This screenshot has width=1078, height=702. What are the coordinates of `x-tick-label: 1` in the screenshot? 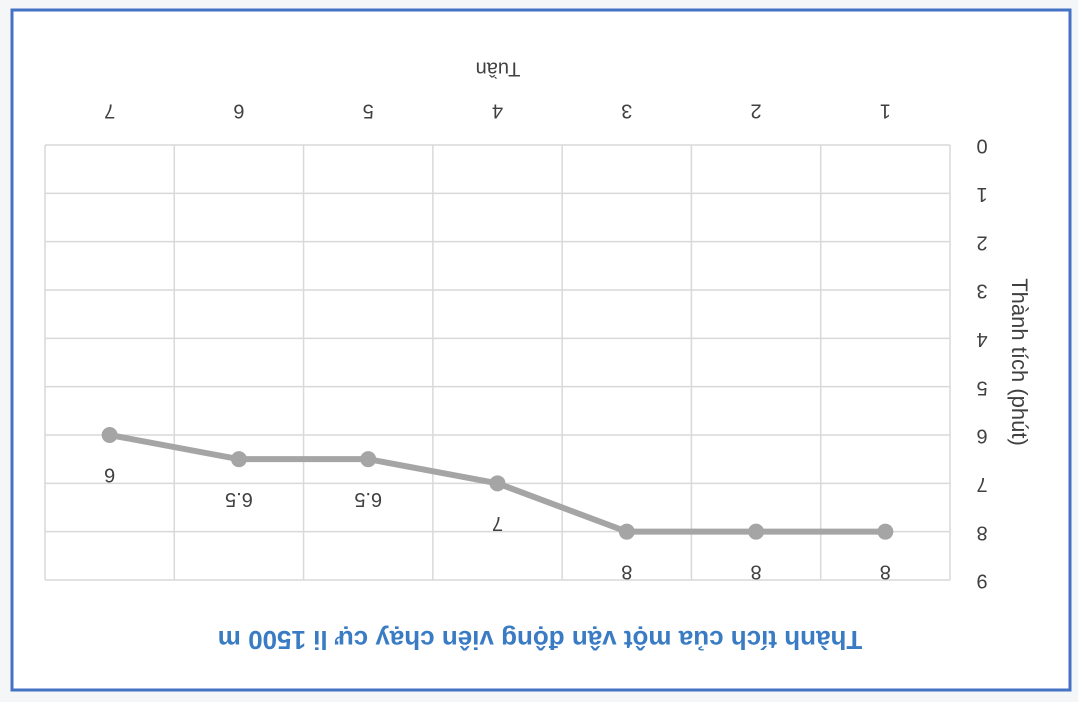 It's located at (885, 111).